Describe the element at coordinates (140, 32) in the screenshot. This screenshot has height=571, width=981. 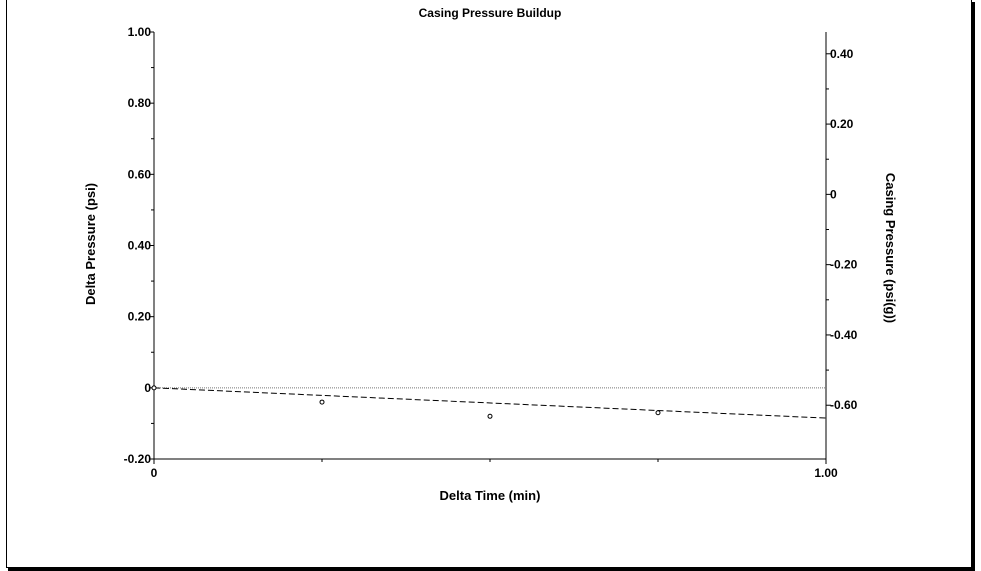
I see `y-tick-label: 1.00` at that location.